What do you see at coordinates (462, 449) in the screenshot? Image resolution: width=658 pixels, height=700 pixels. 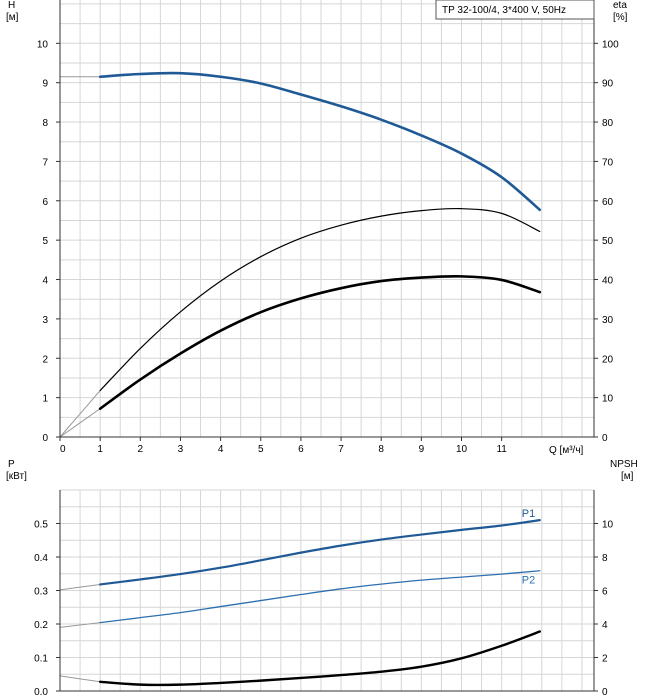 I see `x-tick-label: 10` at bounding box center [462, 449].